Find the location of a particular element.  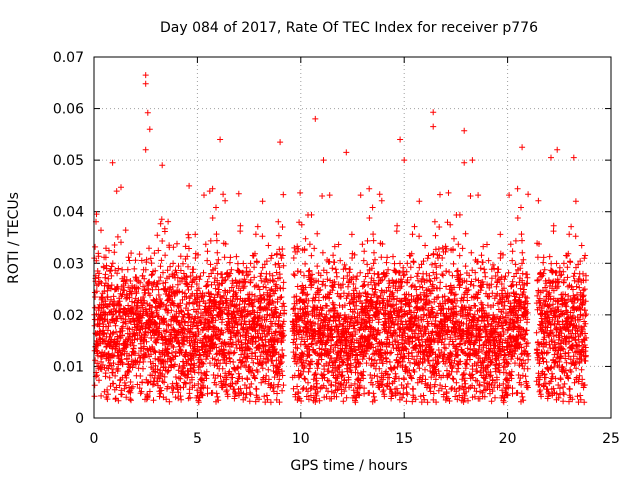

x-tick-label: 15 is located at coordinates (404, 439).